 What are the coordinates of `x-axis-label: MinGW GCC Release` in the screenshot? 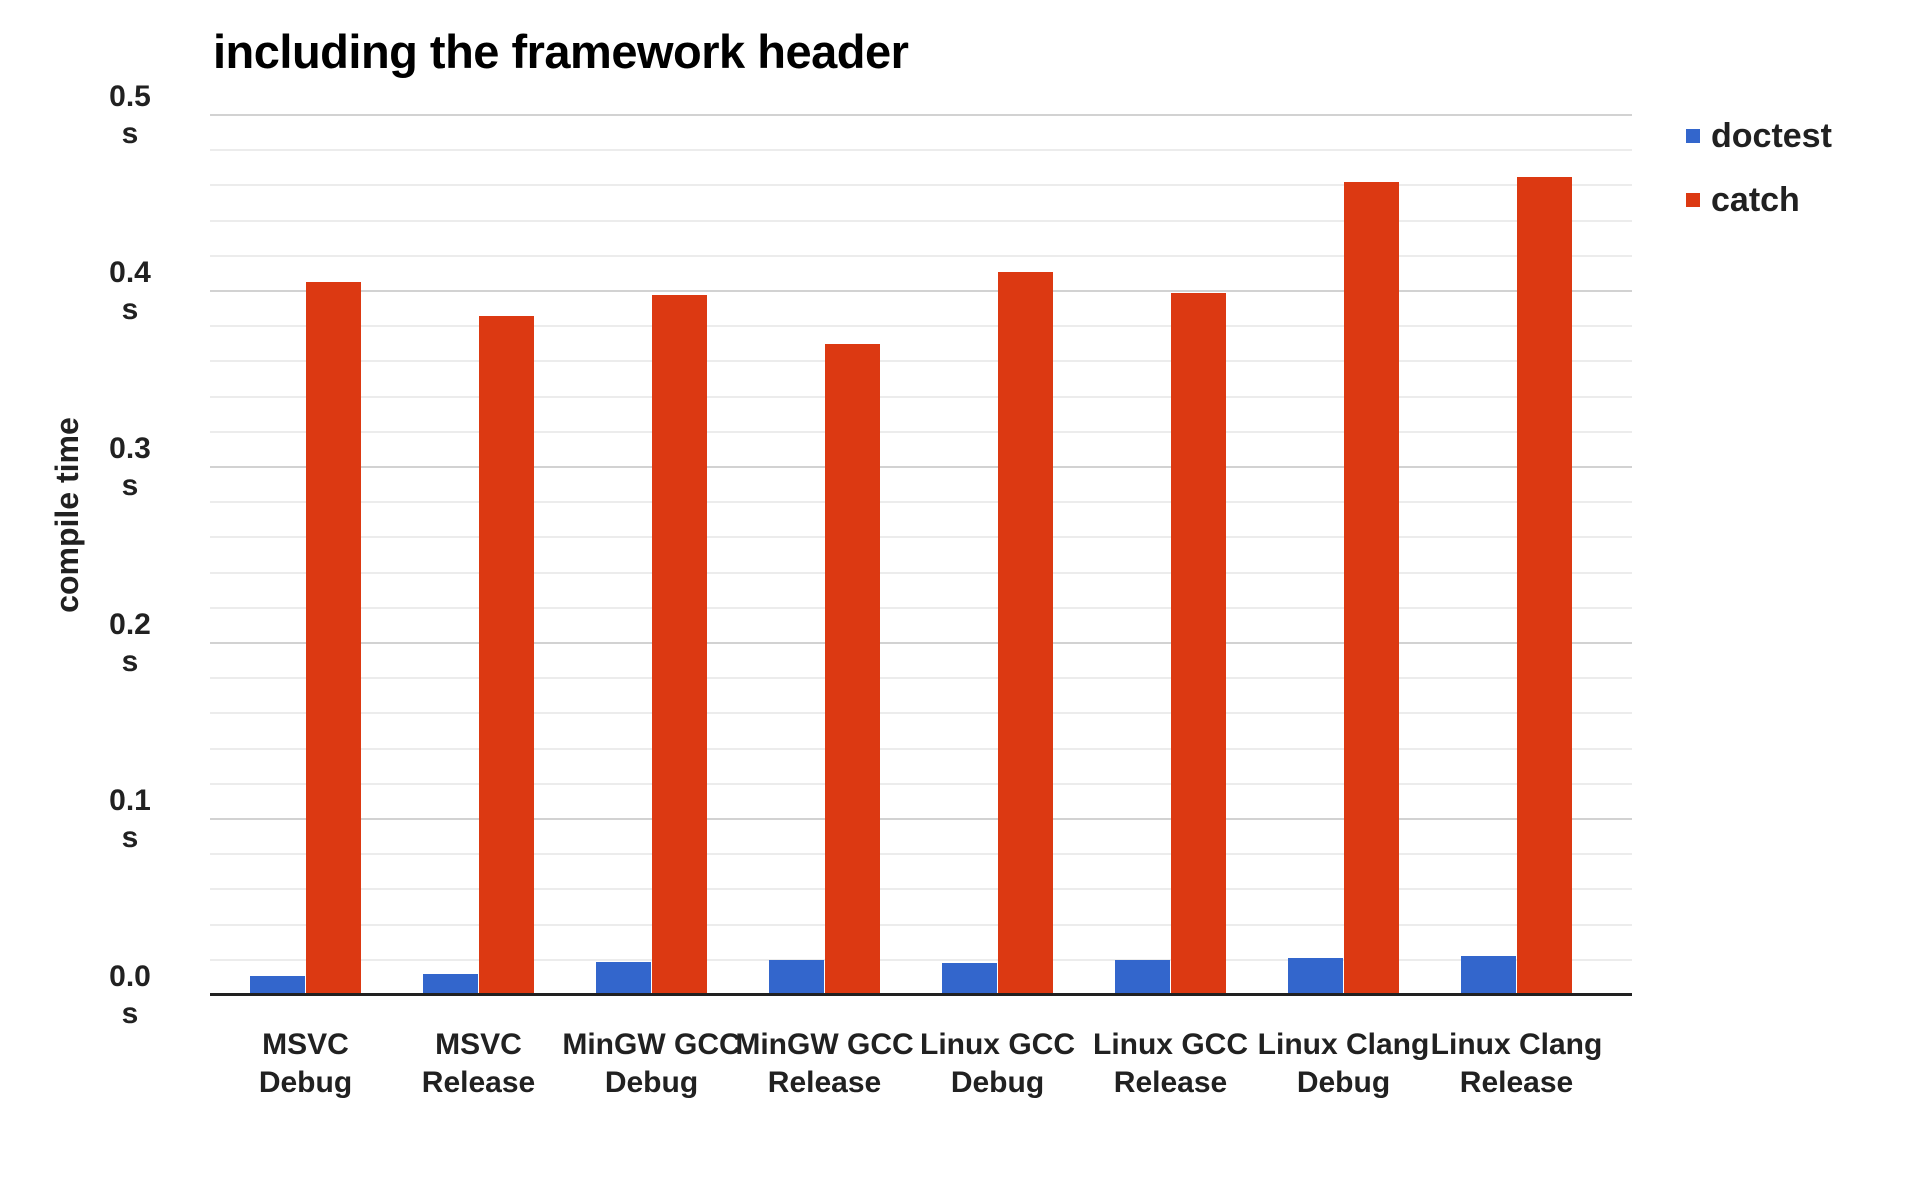 It's located at (825, 1064).